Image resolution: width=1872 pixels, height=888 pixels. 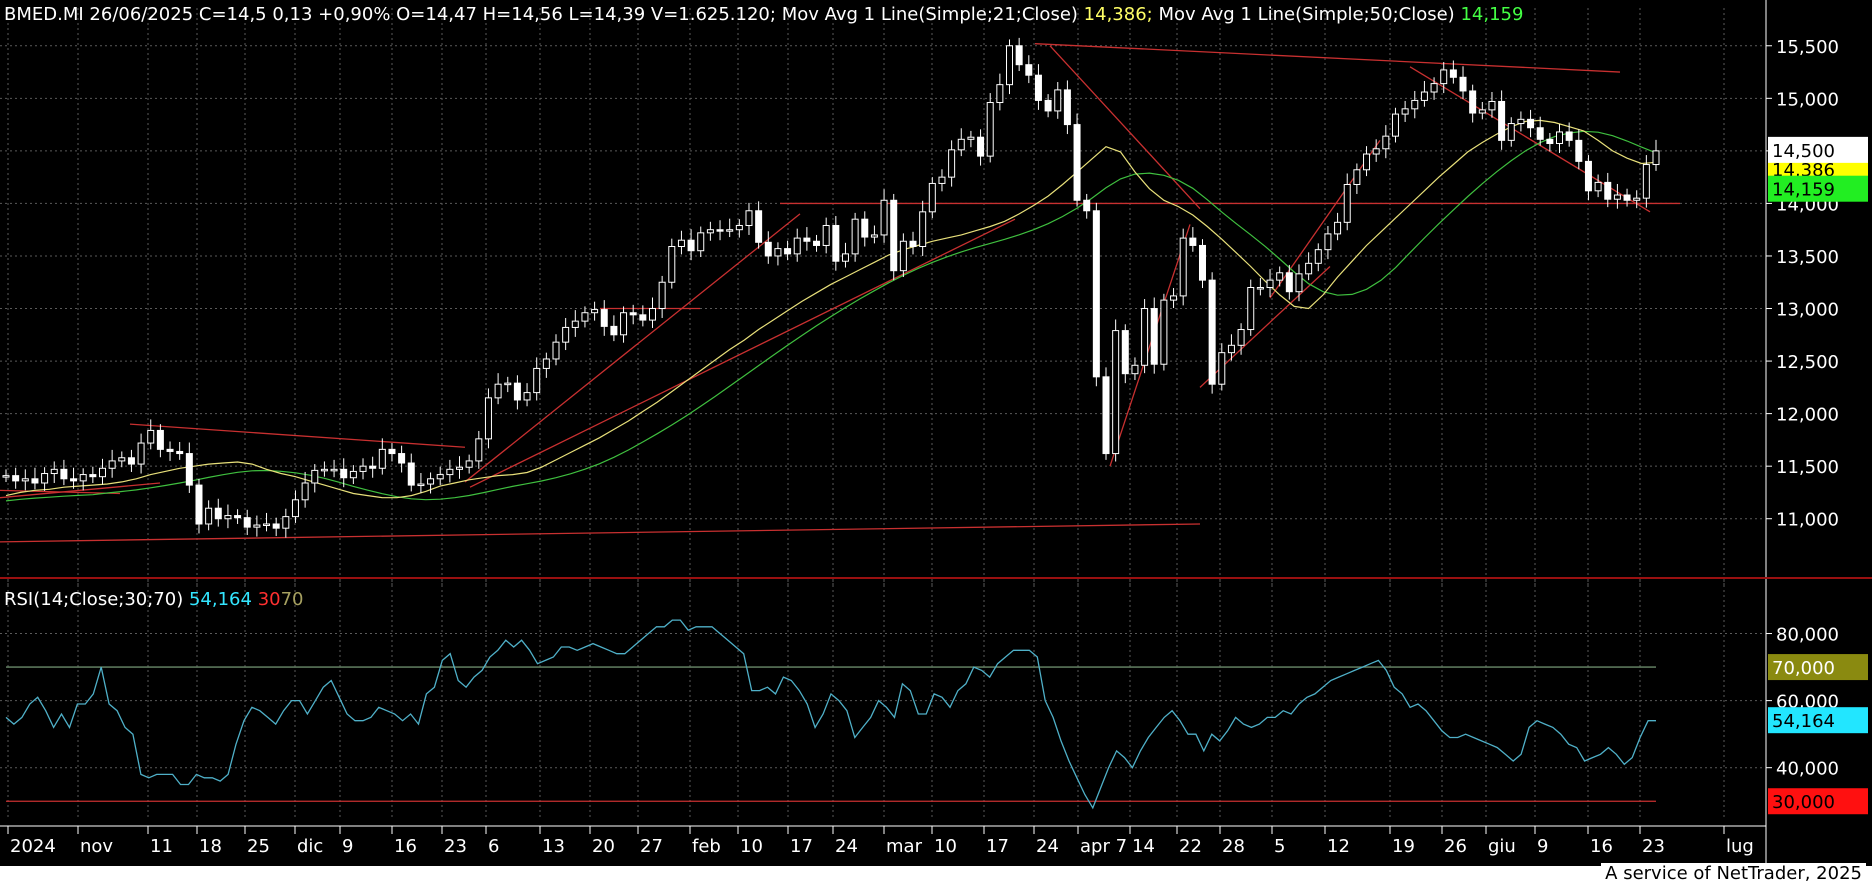 I want to click on x-tick-label: 28, so click(x=1233, y=846).